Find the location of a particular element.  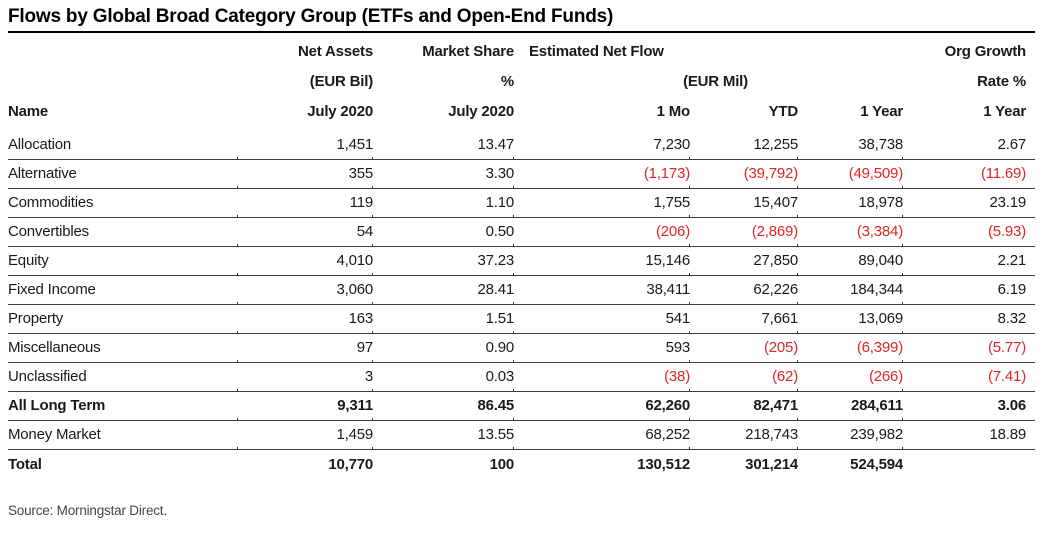

row-value-market-share: 86.45 is located at coordinates (443, 406).